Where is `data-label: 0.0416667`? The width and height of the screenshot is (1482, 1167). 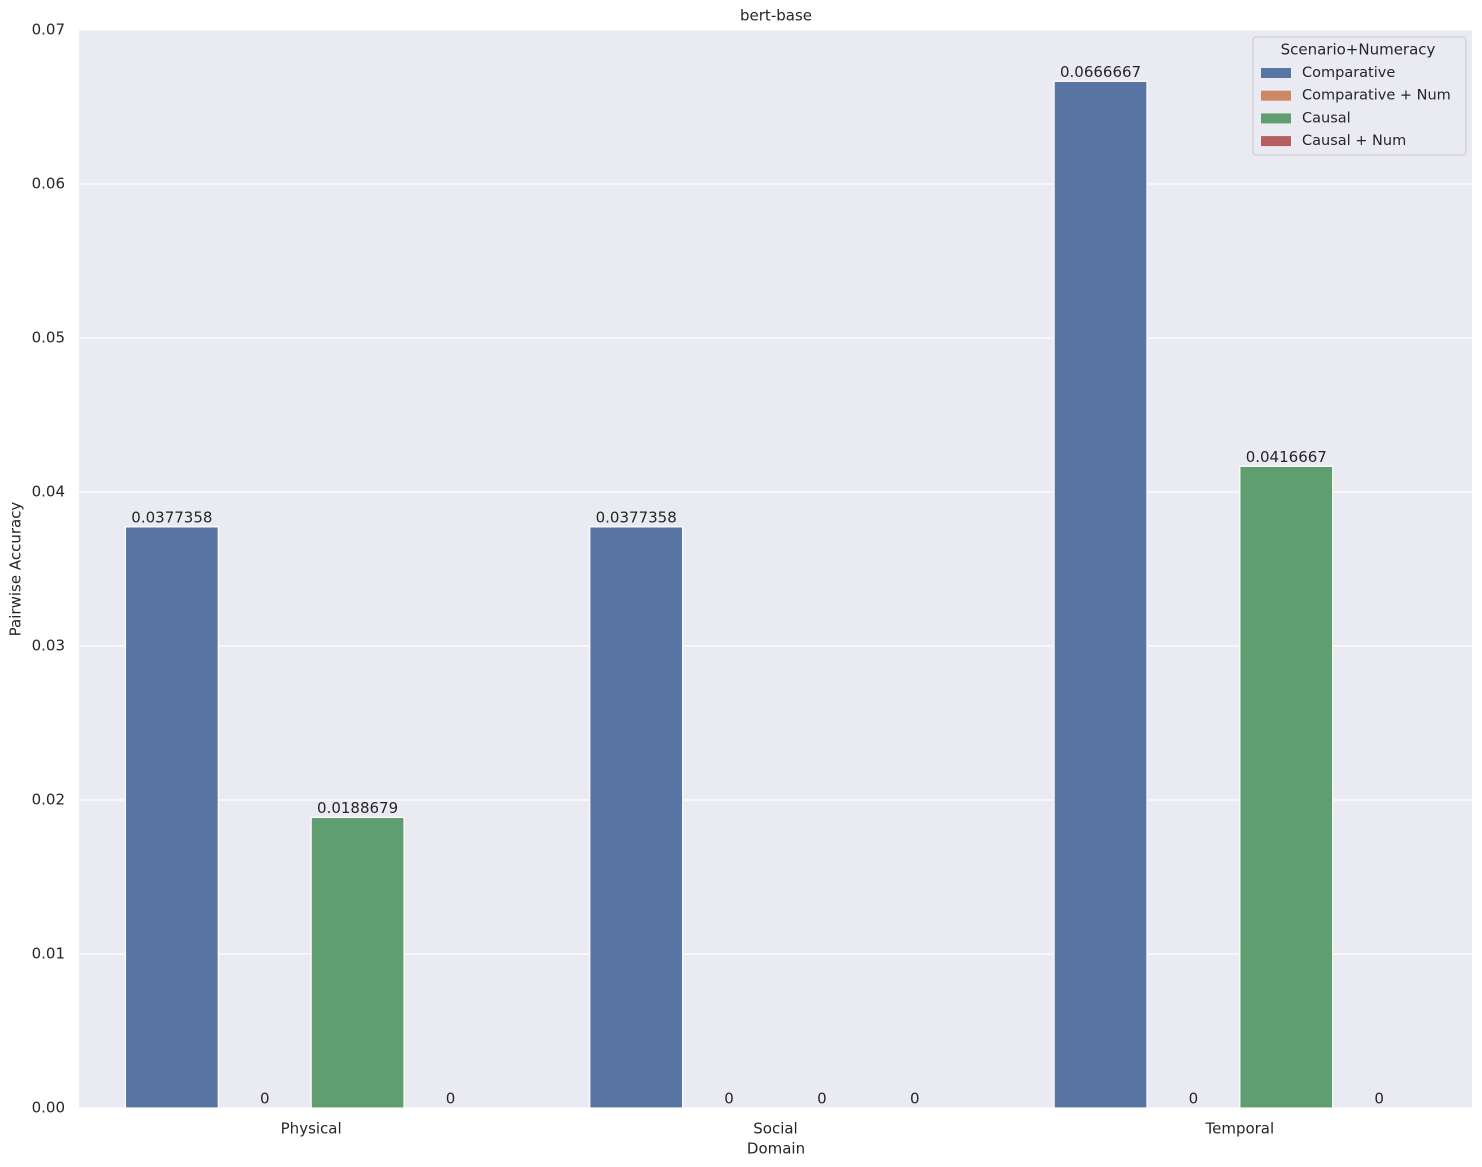
data-label: 0.0416667 is located at coordinates (1286, 457).